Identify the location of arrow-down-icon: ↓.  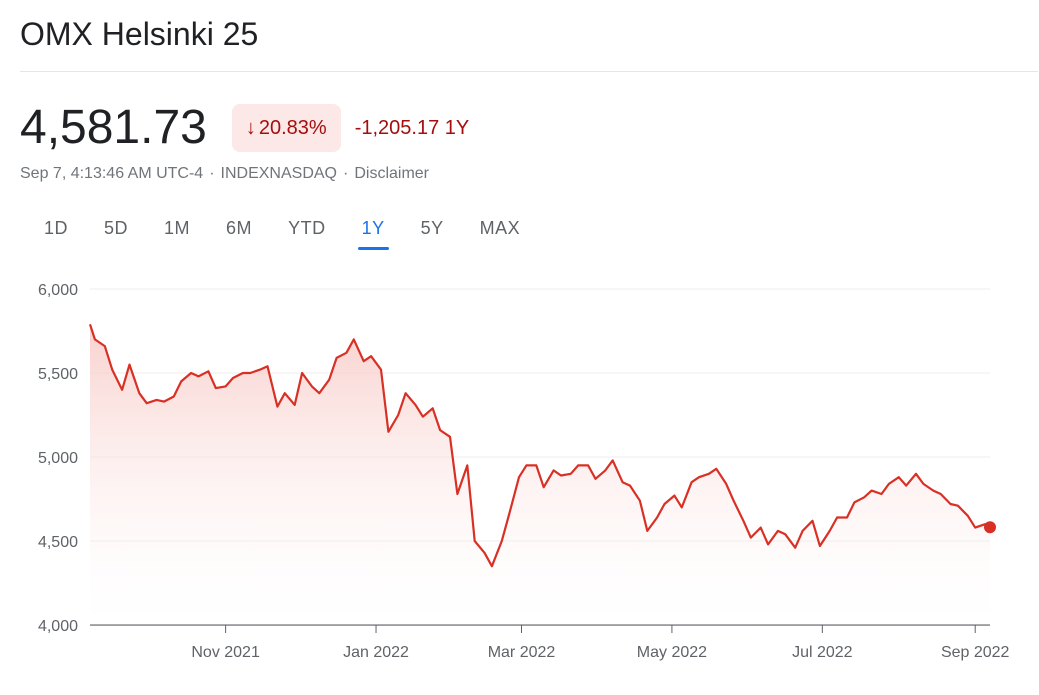
(250, 127).